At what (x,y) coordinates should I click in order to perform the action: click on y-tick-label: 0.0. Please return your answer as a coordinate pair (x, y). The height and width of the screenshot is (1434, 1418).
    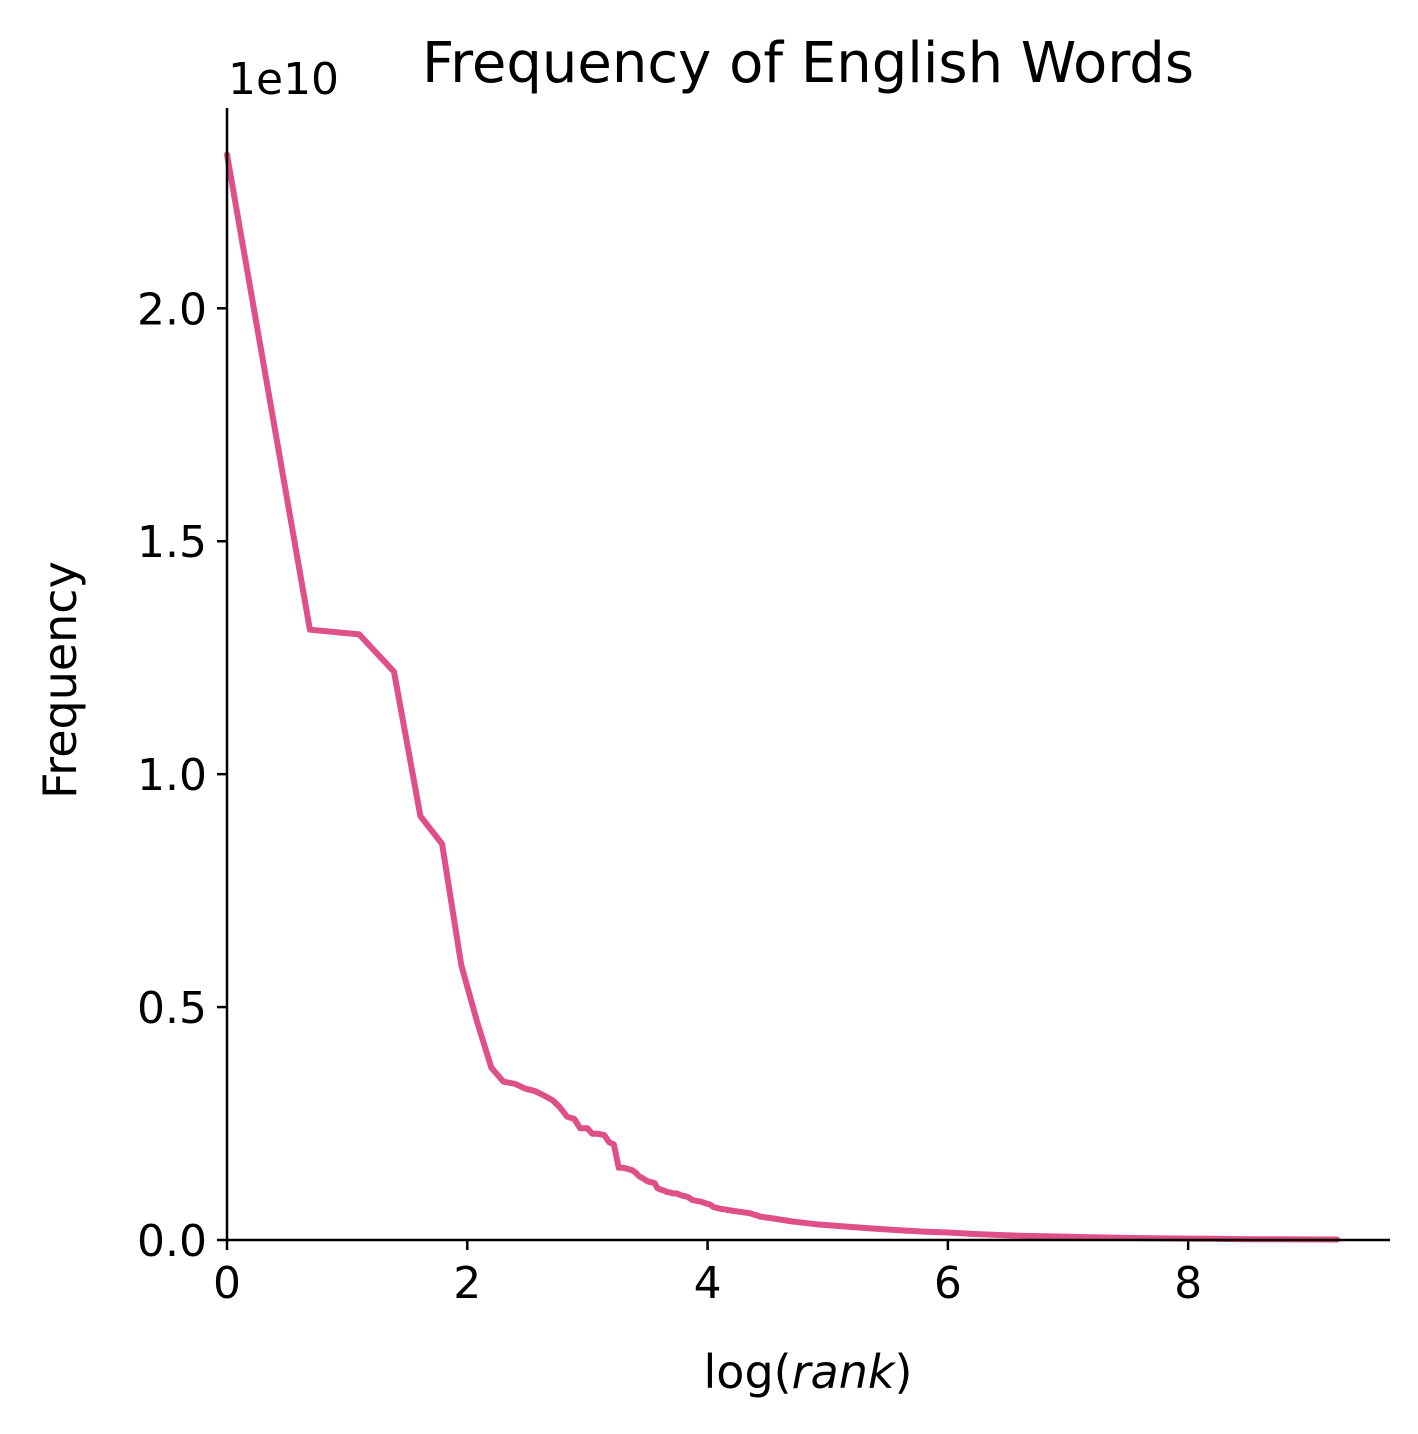
    Looking at the image, I should click on (172, 1241).